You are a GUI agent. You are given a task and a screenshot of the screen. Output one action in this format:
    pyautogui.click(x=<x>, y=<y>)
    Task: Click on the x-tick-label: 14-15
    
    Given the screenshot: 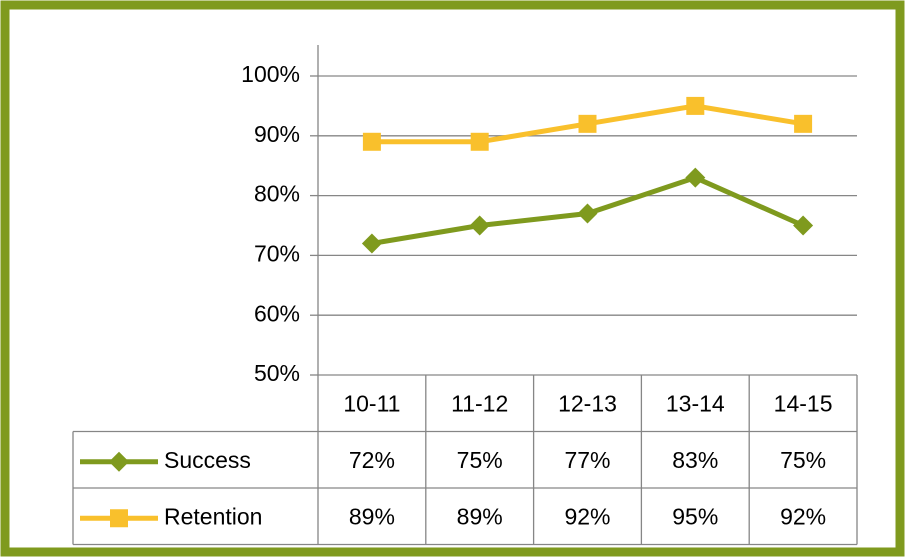 What is the action you would take?
    pyautogui.click(x=803, y=403)
    